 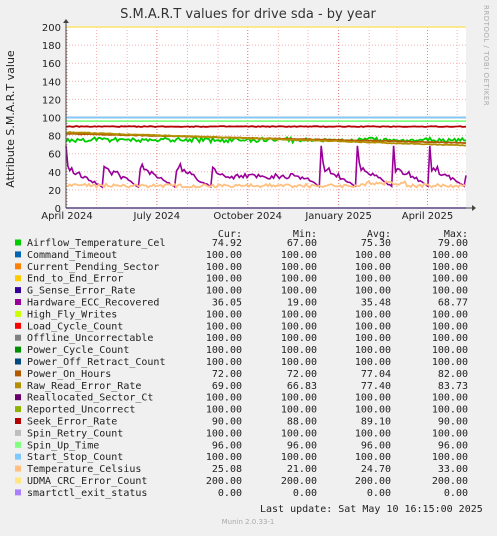 I want to click on legend-series-name: Offline_Uncorrectable, so click(x=90, y=338).